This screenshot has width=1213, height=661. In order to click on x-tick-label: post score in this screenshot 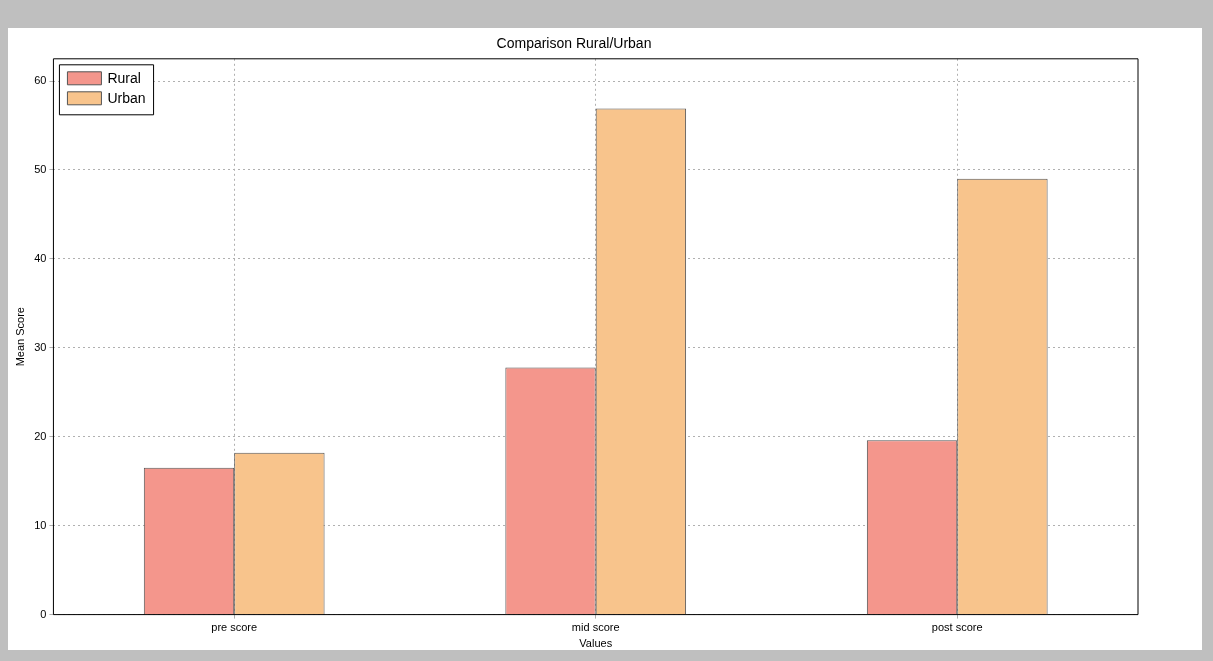, I will do `click(957, 627)`.